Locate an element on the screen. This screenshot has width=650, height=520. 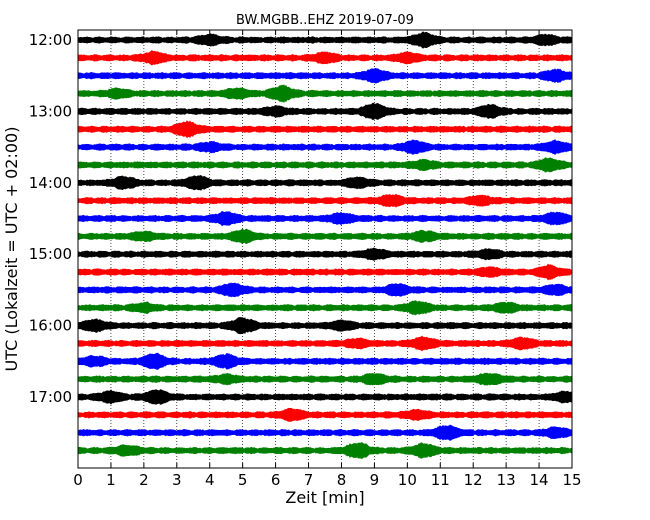
x-tick-label: 5 is located at coordinates (243, 480).